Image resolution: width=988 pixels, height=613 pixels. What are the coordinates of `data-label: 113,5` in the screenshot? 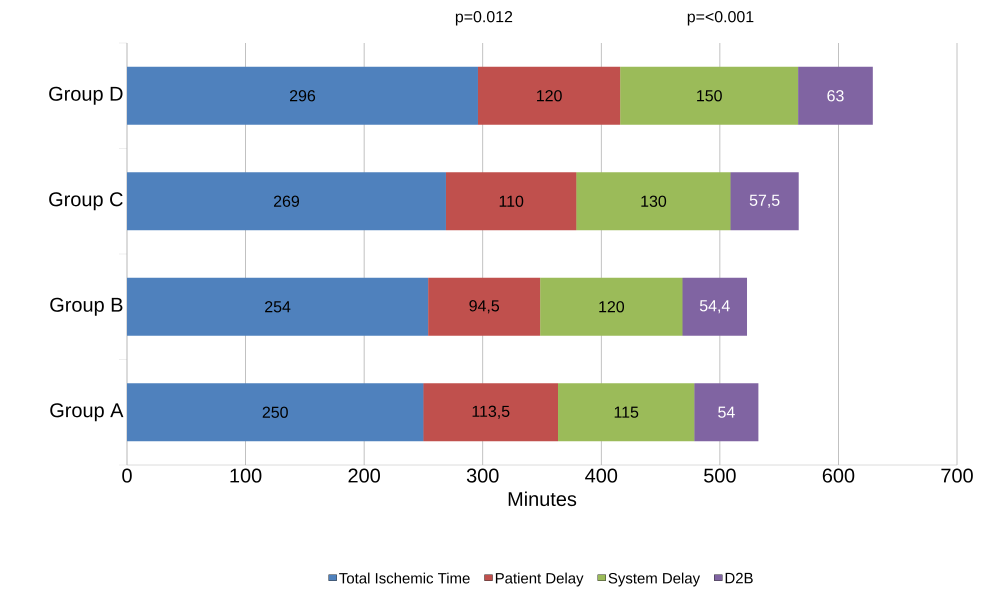 It's located at (491, 412).